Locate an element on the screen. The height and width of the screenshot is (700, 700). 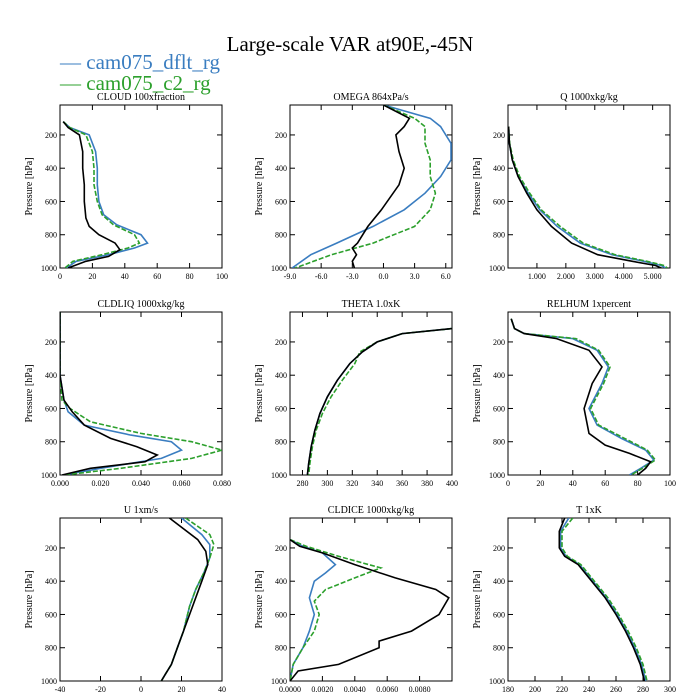
x-tick-label: 340 is located at coordinates (377, 483).